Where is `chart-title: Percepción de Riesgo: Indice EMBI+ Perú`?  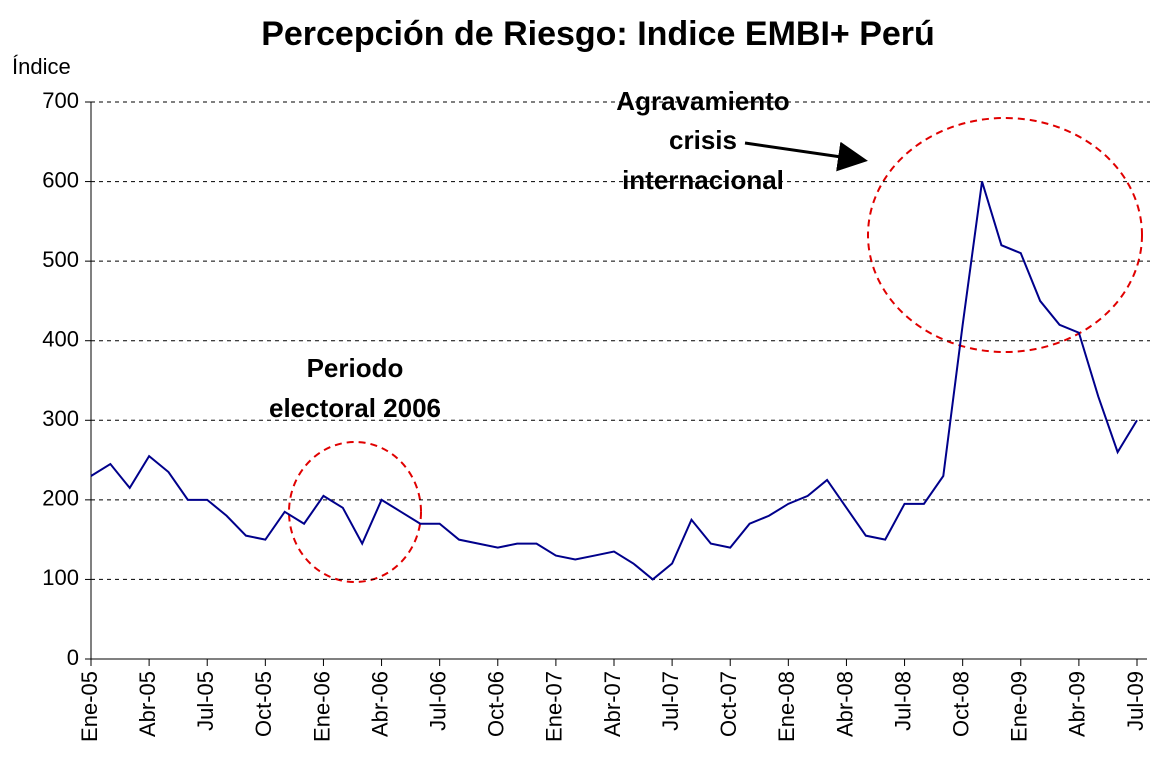
chart-title: Percepción de Riesgo: Indice EMBI+ Perú is located at coordinates (598, 34).